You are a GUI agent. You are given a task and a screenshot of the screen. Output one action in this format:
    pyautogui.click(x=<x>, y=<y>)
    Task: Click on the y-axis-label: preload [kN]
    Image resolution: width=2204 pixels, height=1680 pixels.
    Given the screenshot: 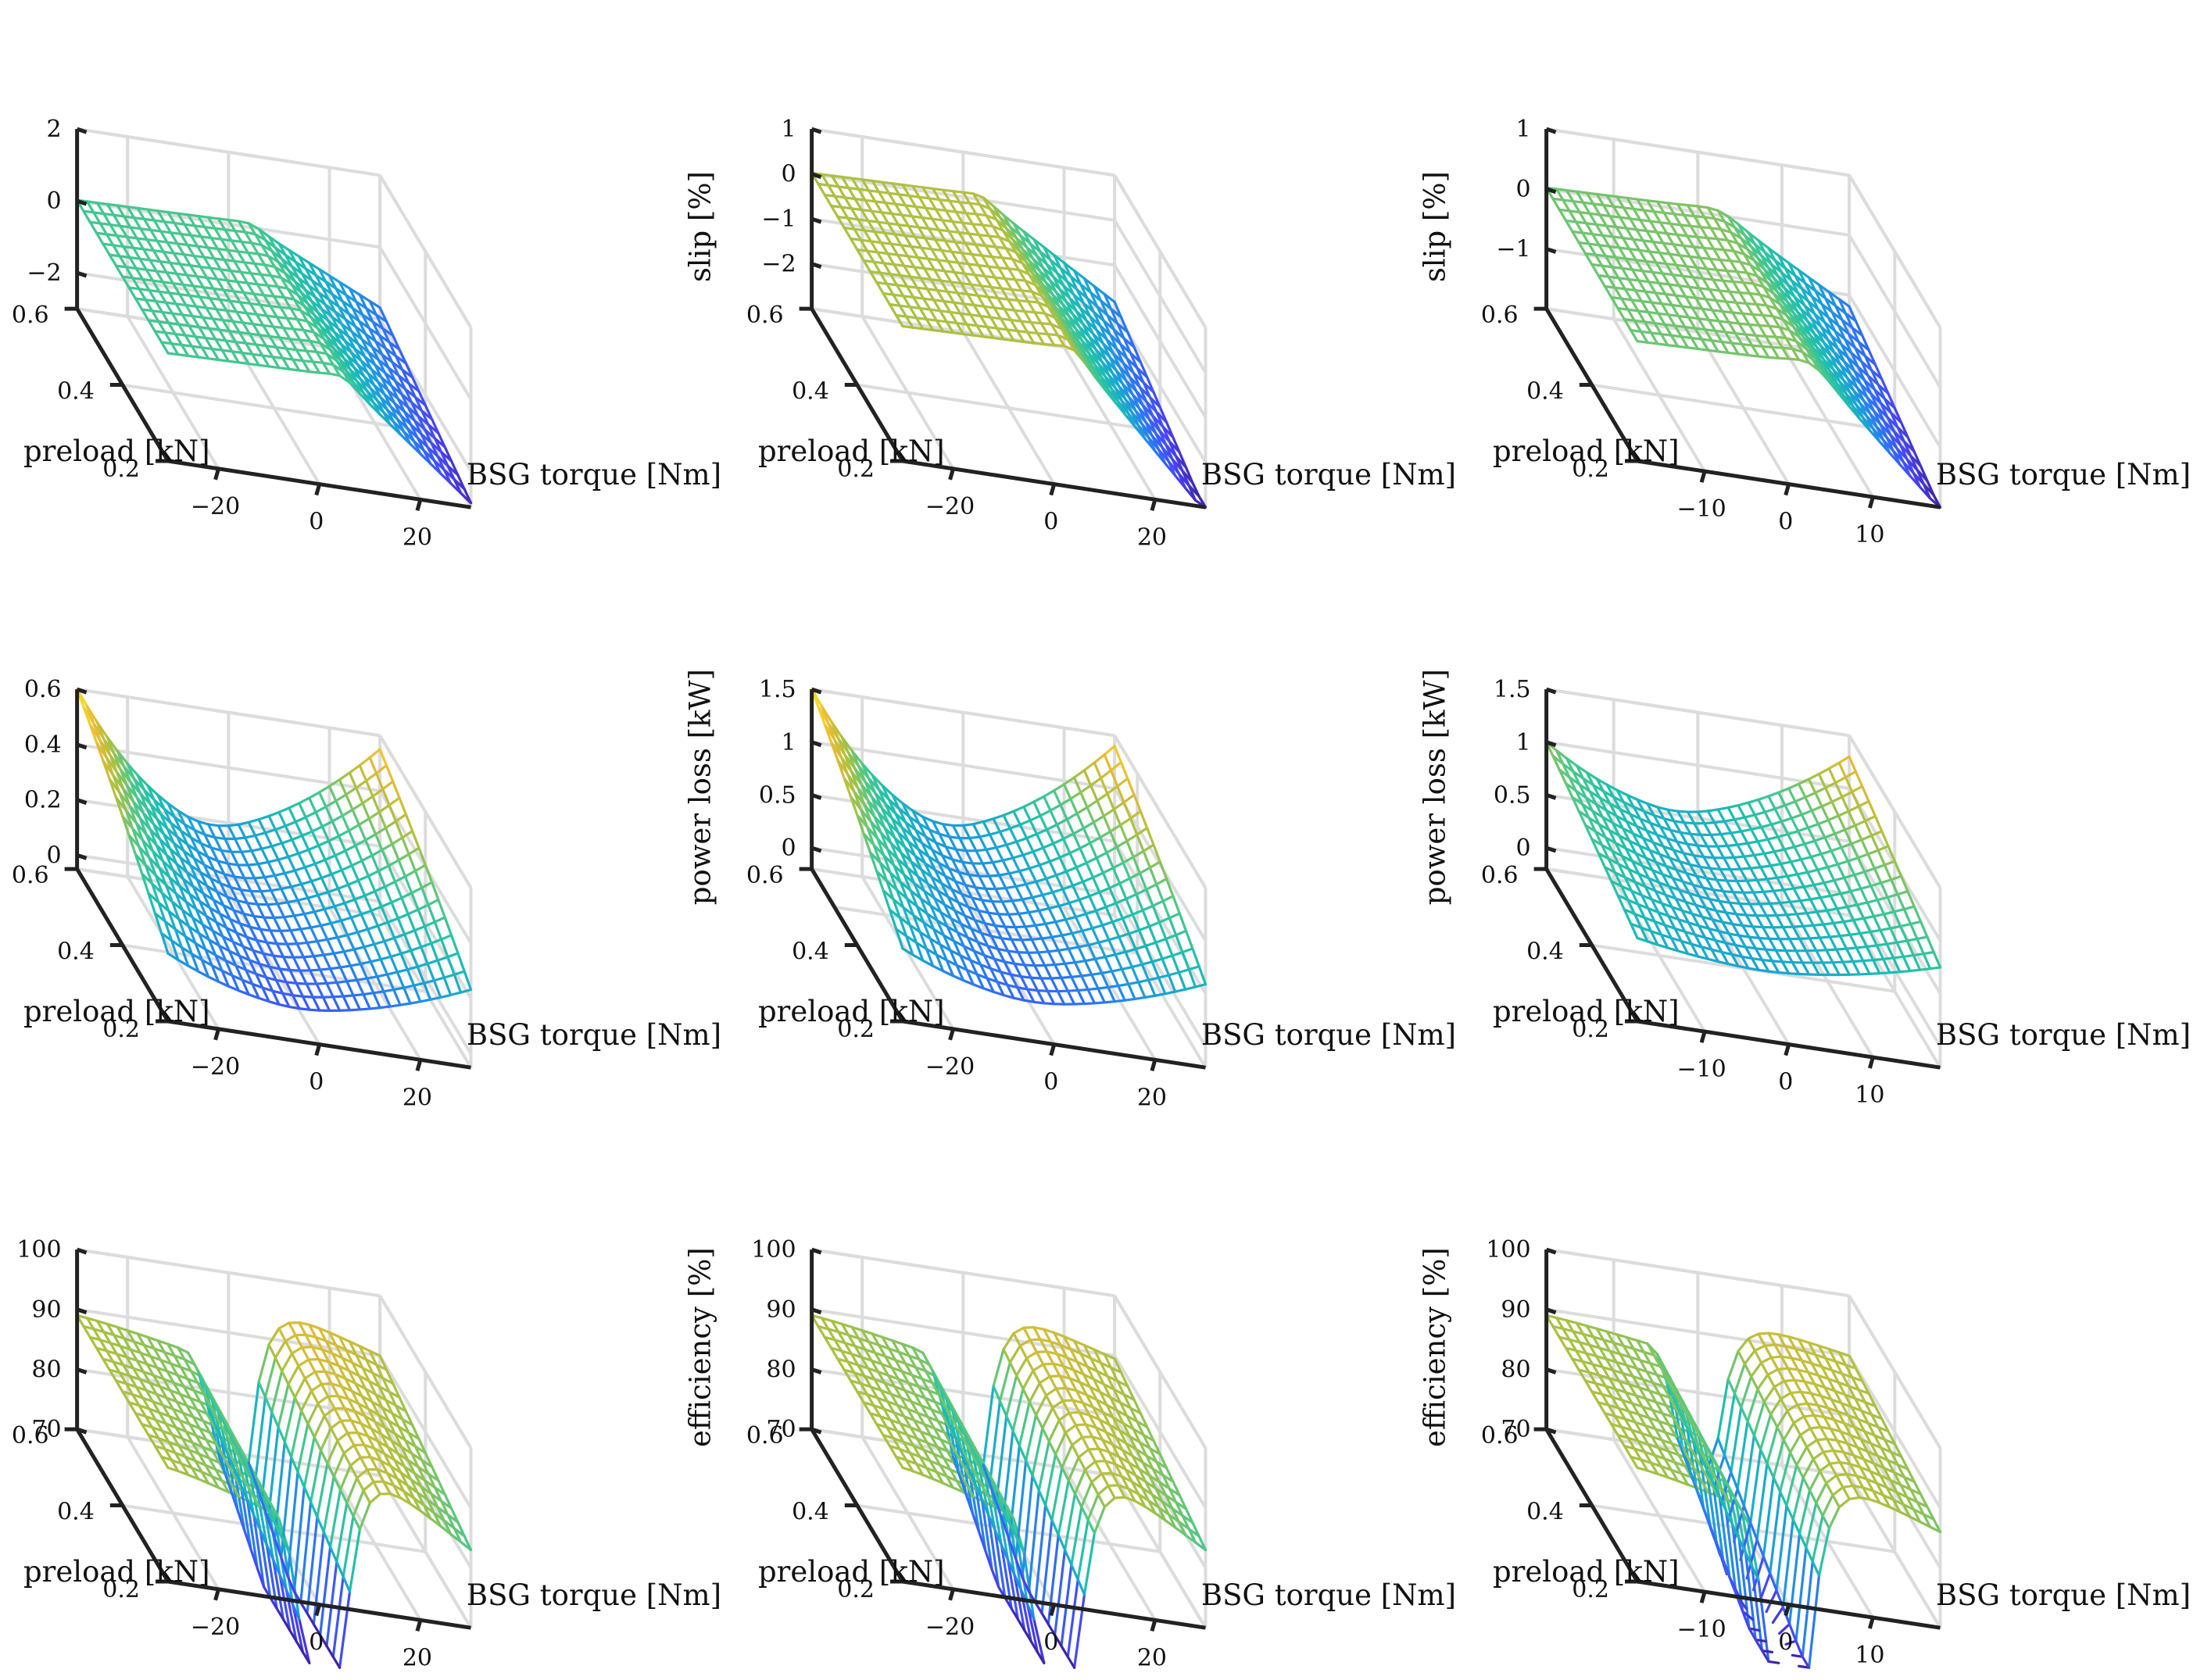 What is the action you would take?
    pyautogui.click(x=851, y=451)
    